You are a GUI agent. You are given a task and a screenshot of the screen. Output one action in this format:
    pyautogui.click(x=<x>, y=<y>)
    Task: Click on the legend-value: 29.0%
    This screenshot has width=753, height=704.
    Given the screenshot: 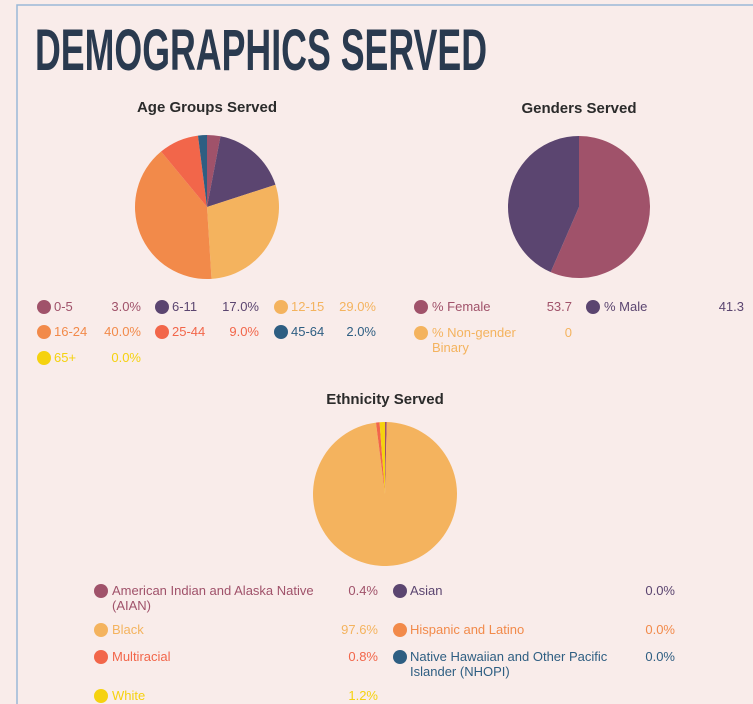 What is the action you would take?
    pyautogui.click(x=357, y=306)
    